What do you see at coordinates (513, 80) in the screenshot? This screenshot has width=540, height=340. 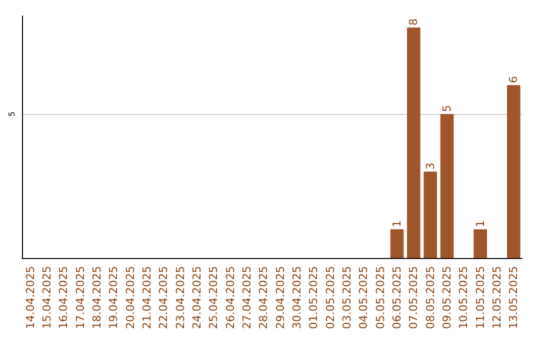 I see `data-label: 6` at bounding box center [513, 80].